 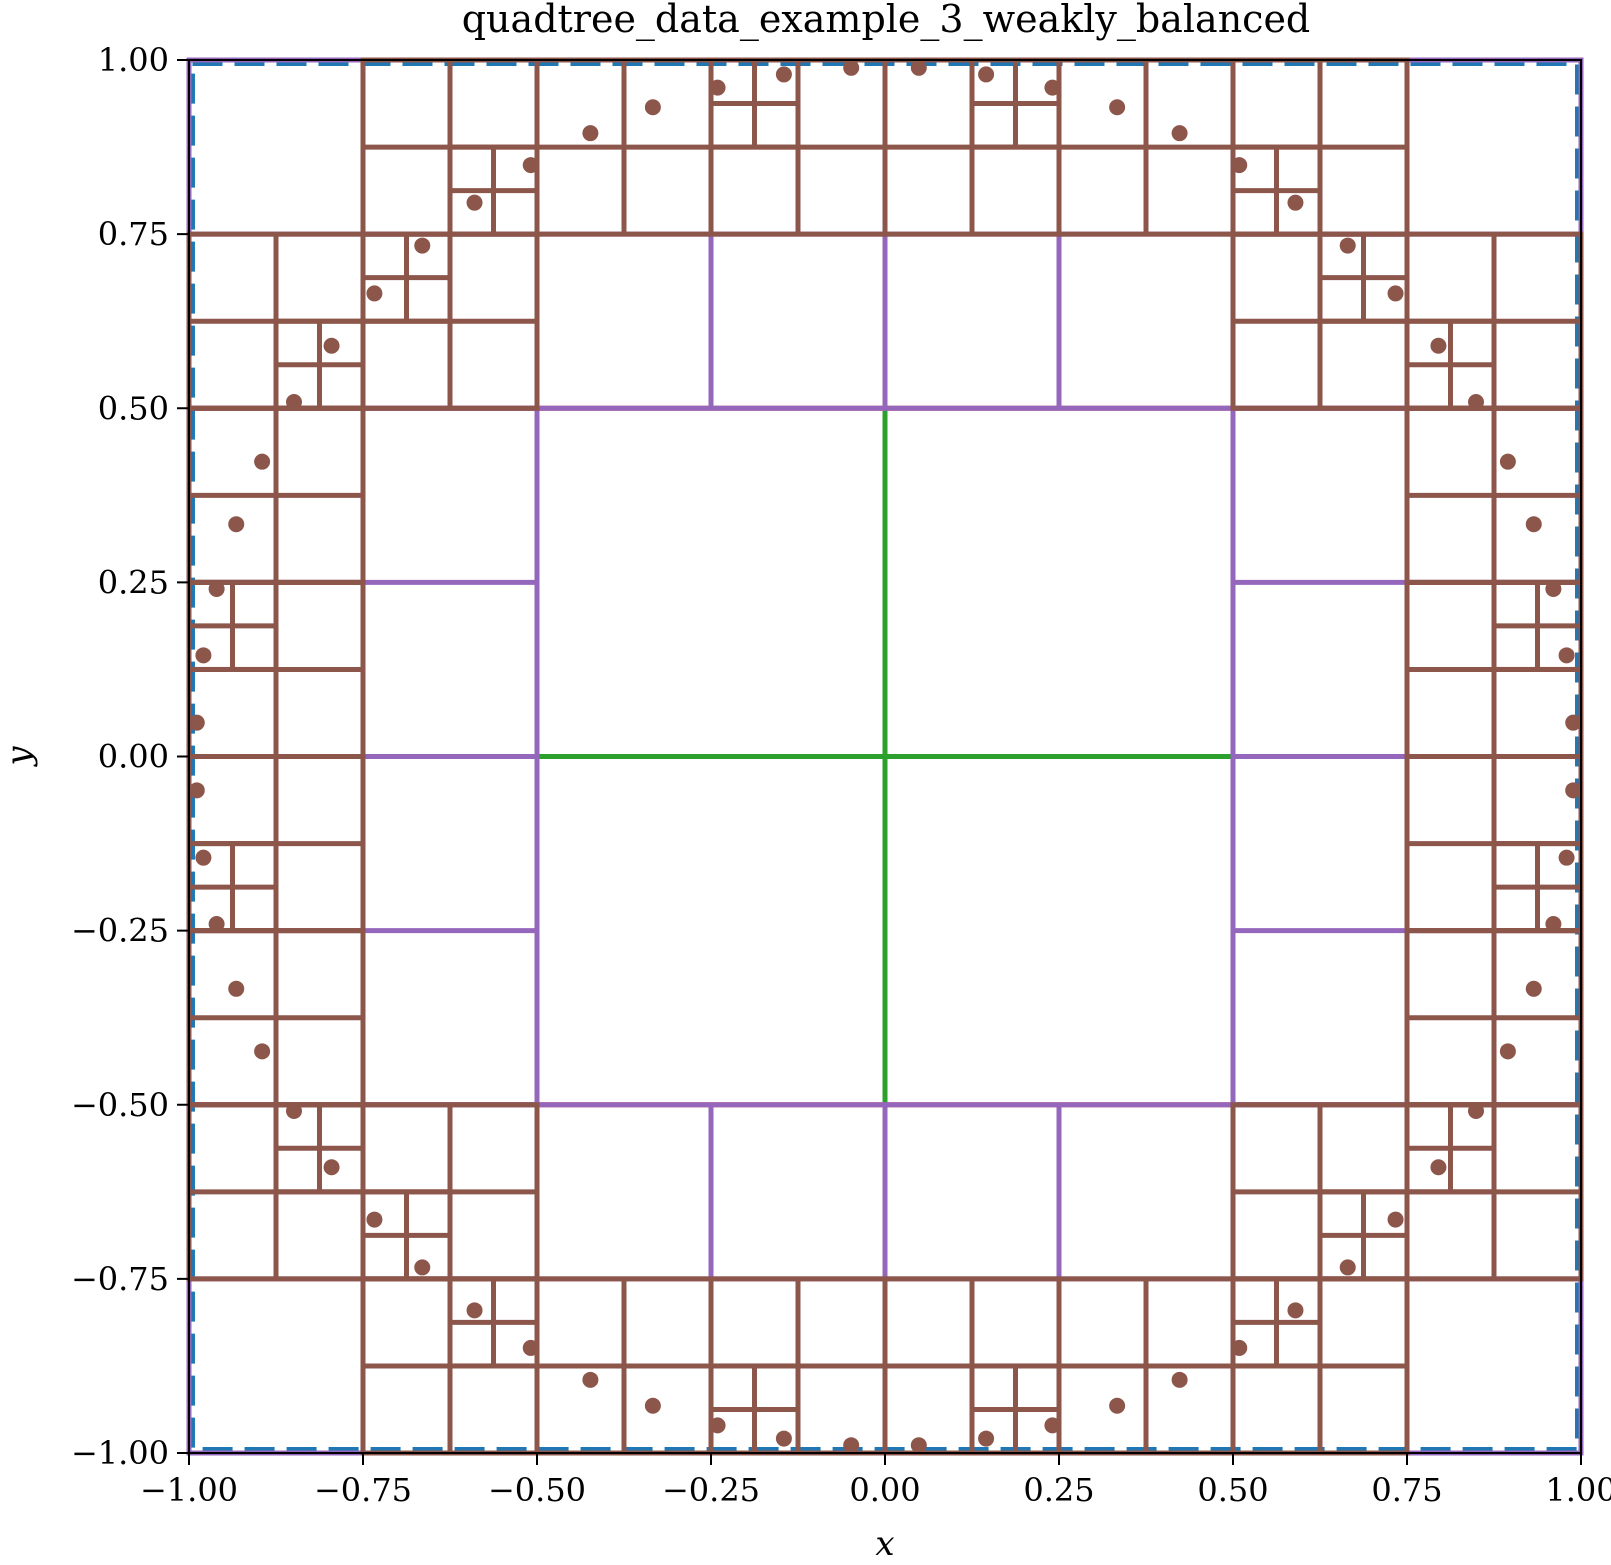 I want to click on x-axis-ticks: −1.00 −0.75 −0.50 −0.25 0.00 0.25 0.50 0.75 1.00, so click(x=875, y=1481).